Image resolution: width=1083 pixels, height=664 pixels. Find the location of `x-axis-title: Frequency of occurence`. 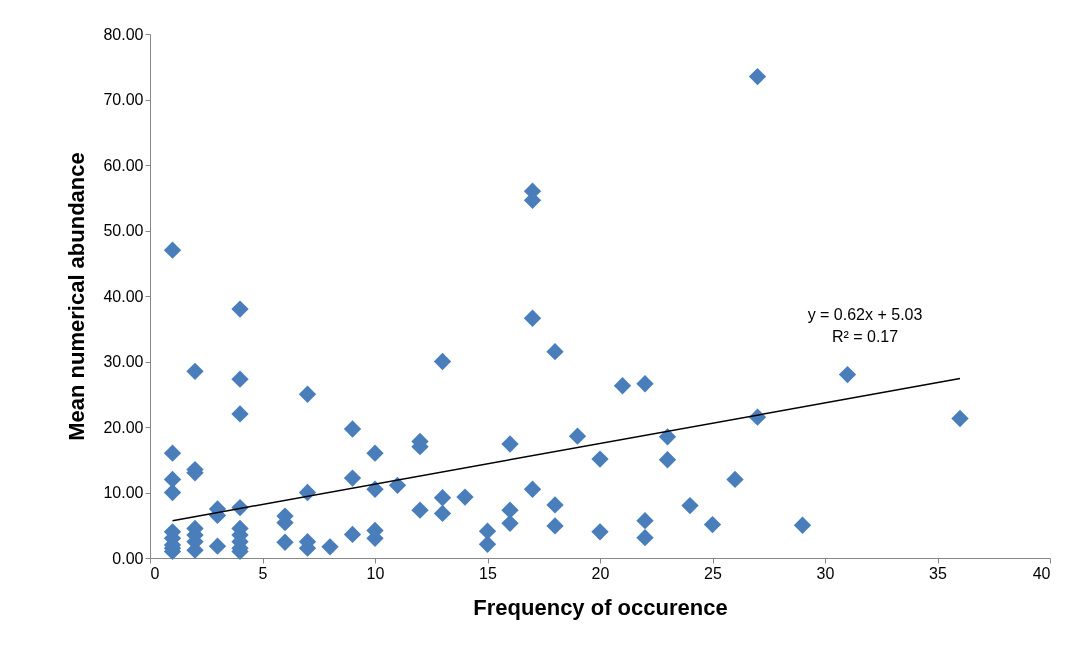

x-axis-title: Frequency of occurence is located at coordinates (600, 607).